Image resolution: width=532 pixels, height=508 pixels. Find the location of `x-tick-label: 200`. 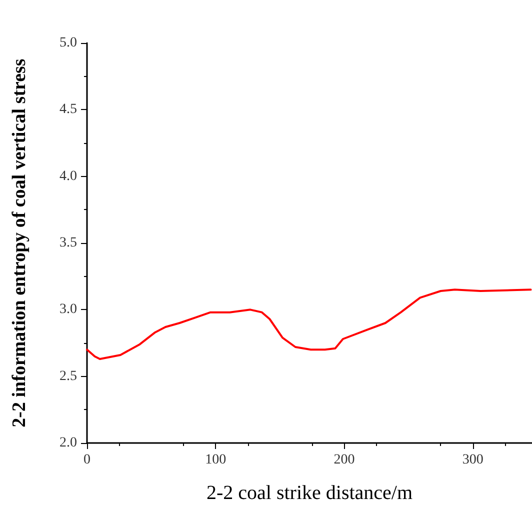

x-tick-label: 200 is located at coordinates (344, 460).